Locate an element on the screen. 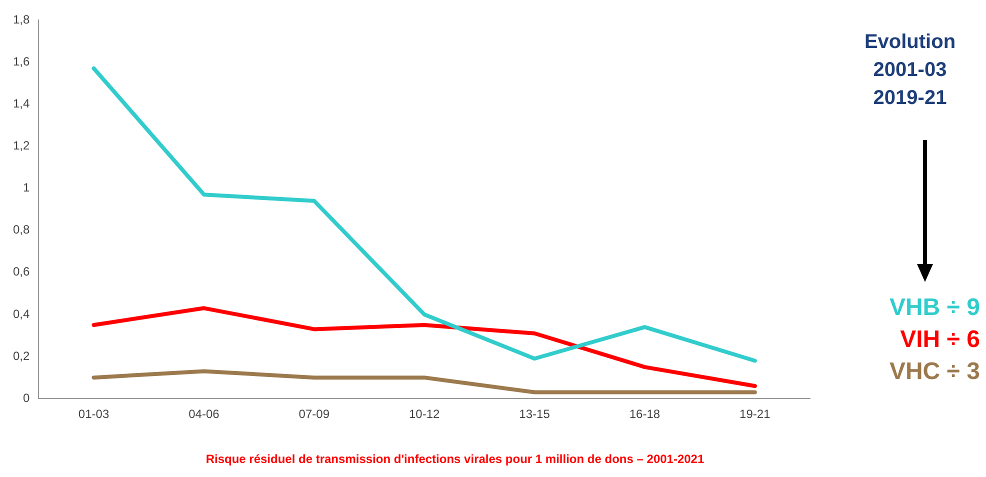 The height and width of the screenshot is (477, 986). y-tick-label: 0,8 is located at coordinates (21, 229).